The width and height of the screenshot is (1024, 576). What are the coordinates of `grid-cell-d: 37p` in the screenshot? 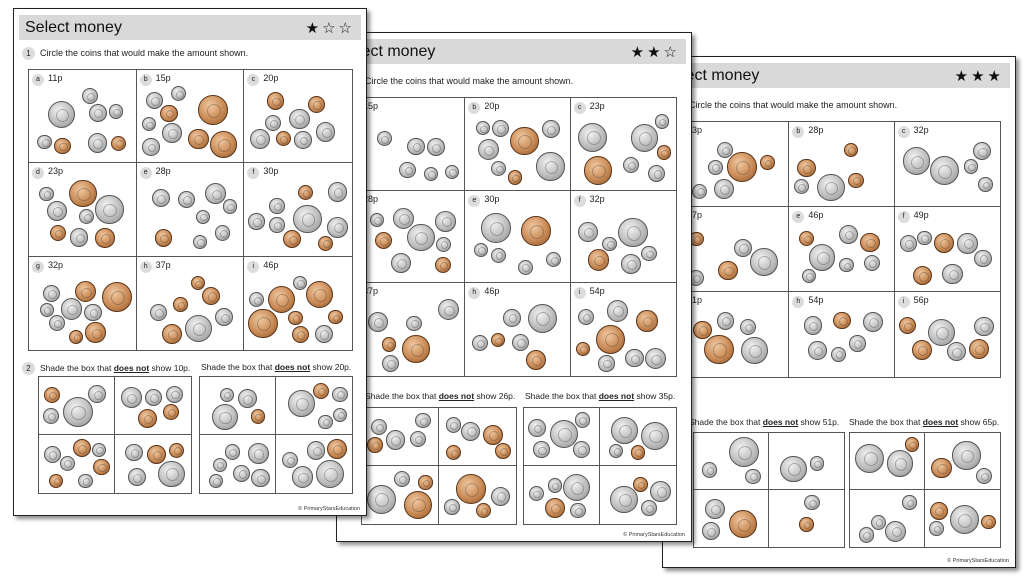 It's located at (737, 249).